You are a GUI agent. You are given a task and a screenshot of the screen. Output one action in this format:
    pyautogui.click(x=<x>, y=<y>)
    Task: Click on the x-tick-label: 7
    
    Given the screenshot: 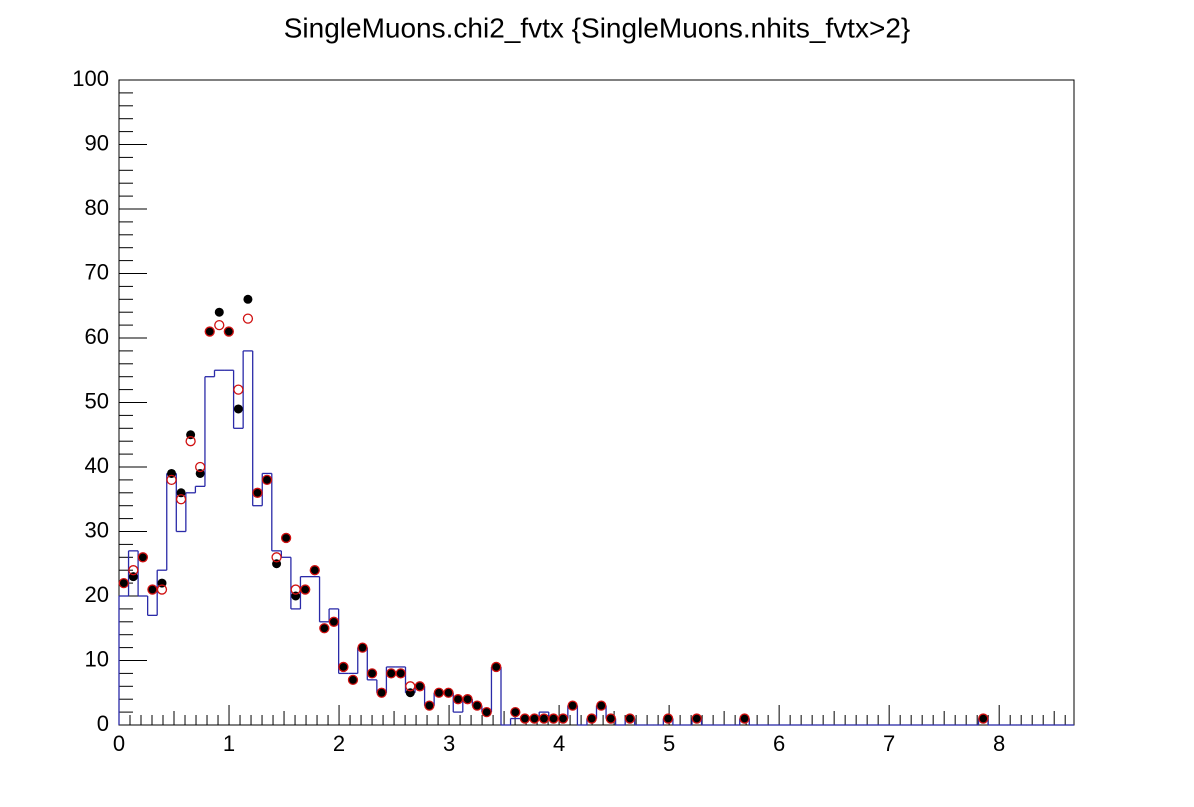 What is the action you would take?
    pyautogui.click(x=889, y=743)
    